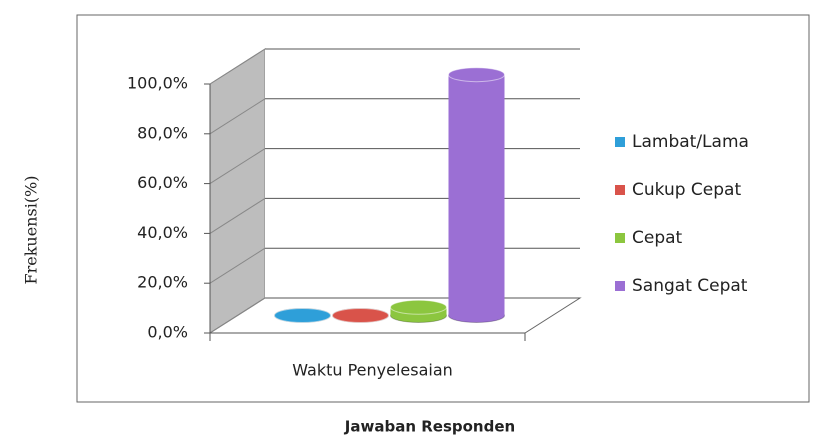 This screenshot has height=447, width=814. Describe the element at coordinates (690, 286) in the screenshot. I see `legend-label: Sangat Cepat` at that location.